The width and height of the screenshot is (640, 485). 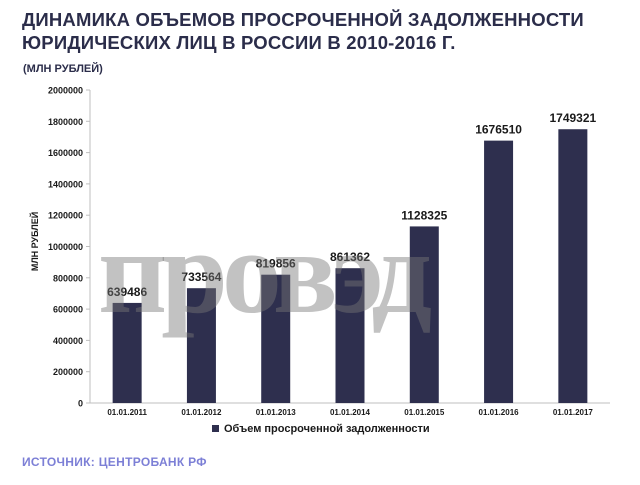 What do you see at coordinates (65, 153) in the screenshot?
I see `y-tick-label: 1600000` at bounding box center [65, 153].